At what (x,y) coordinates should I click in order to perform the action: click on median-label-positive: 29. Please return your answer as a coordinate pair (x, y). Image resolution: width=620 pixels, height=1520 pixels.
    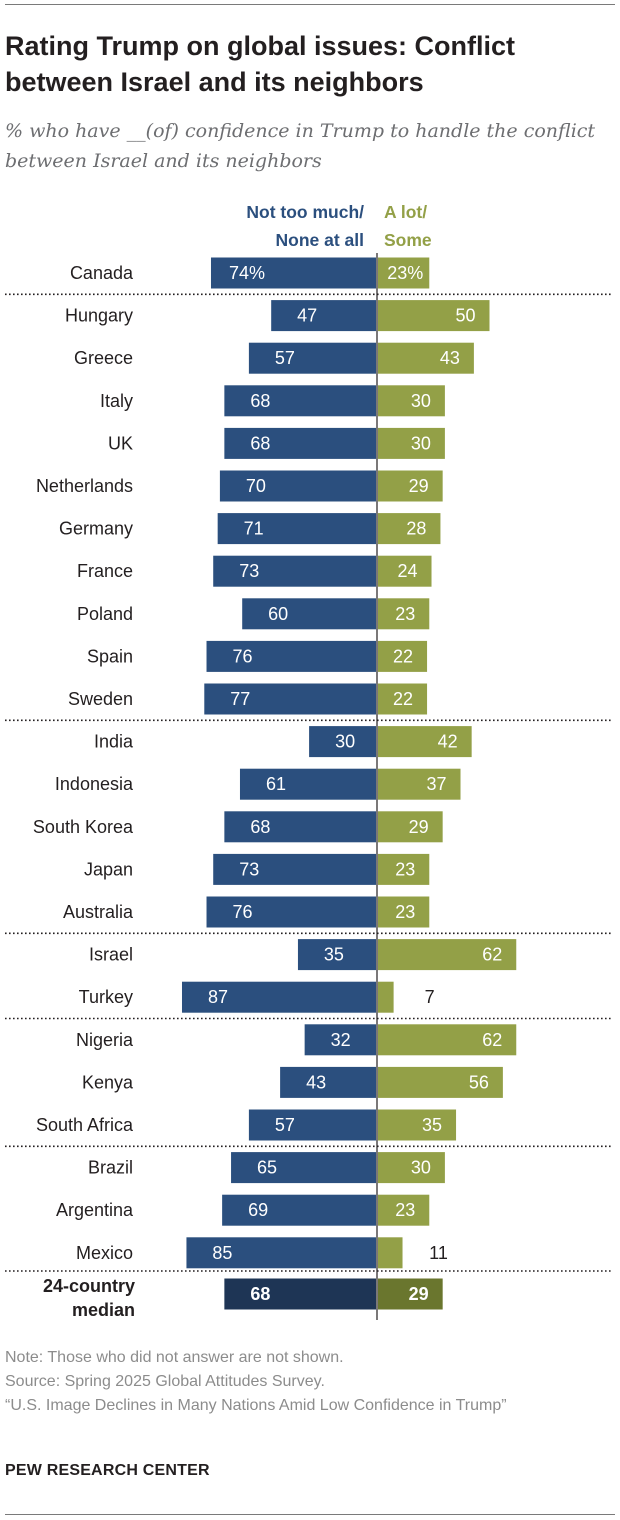
    Looking at the image, I should click on (419, 1294).